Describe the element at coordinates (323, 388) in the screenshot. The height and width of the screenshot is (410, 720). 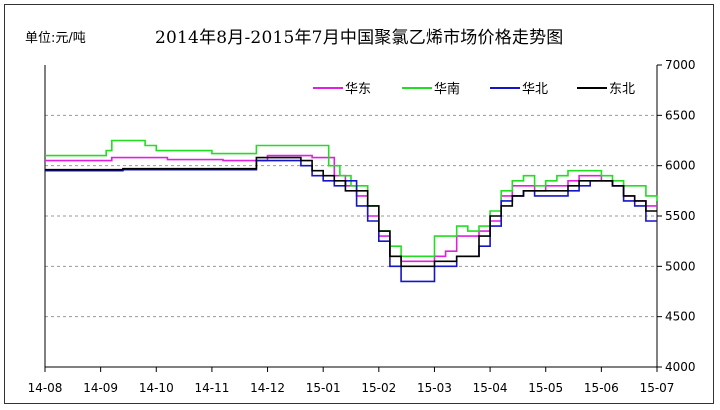
I see `x-tick-label: 15-01` at that location.